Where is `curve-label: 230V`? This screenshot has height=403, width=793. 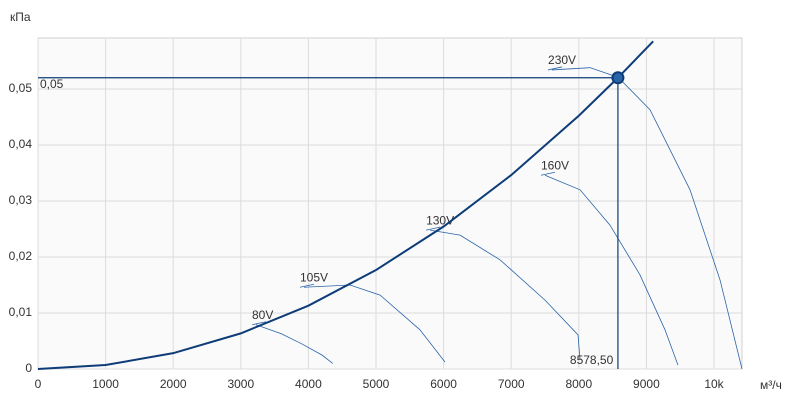
curve-label: 230V is located at coordinates (562, 60).